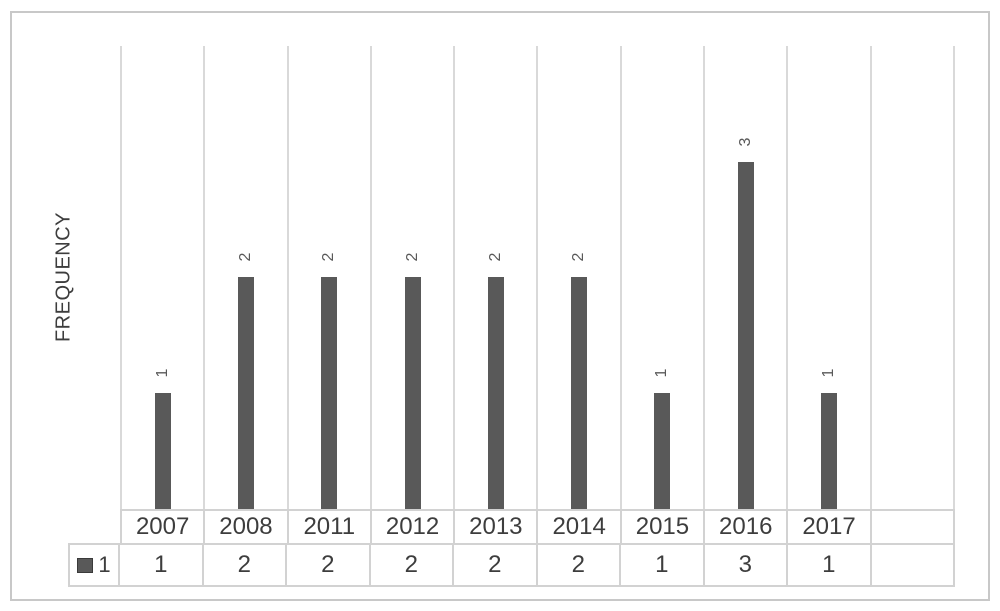  What do you see at coordinates (164, 527) in the screenshot?
I see `x-axis-label: 2007` at bounding box center [164, 527].